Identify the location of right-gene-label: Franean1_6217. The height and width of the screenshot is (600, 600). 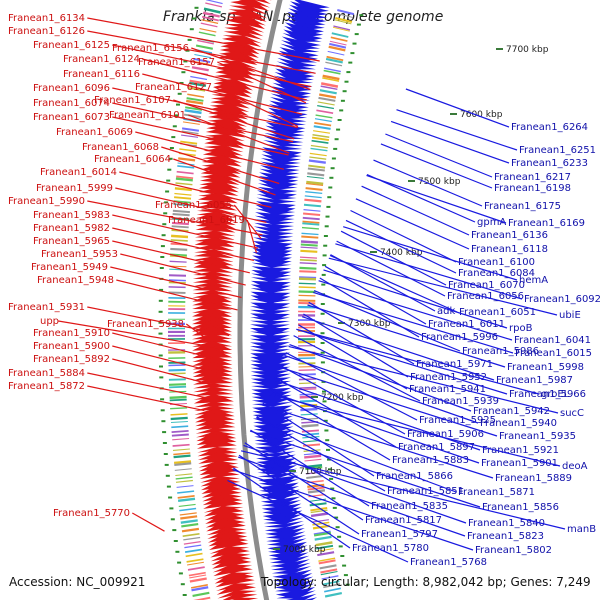
(532, 177).